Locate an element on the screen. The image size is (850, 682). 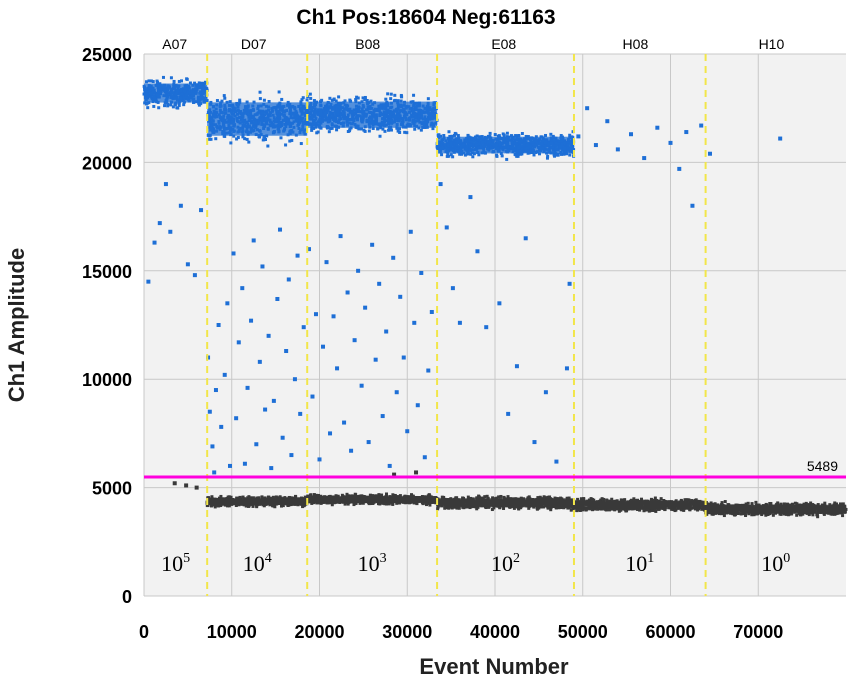
chart-title: Ch1 Pos:18604 Neg:61163 is located at coordinates (425, 17).